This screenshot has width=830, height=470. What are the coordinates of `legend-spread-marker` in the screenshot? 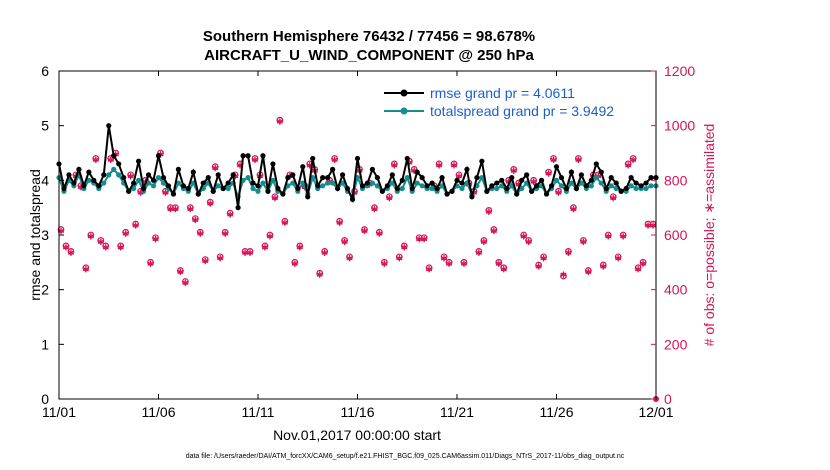 It's located at (404, 111).